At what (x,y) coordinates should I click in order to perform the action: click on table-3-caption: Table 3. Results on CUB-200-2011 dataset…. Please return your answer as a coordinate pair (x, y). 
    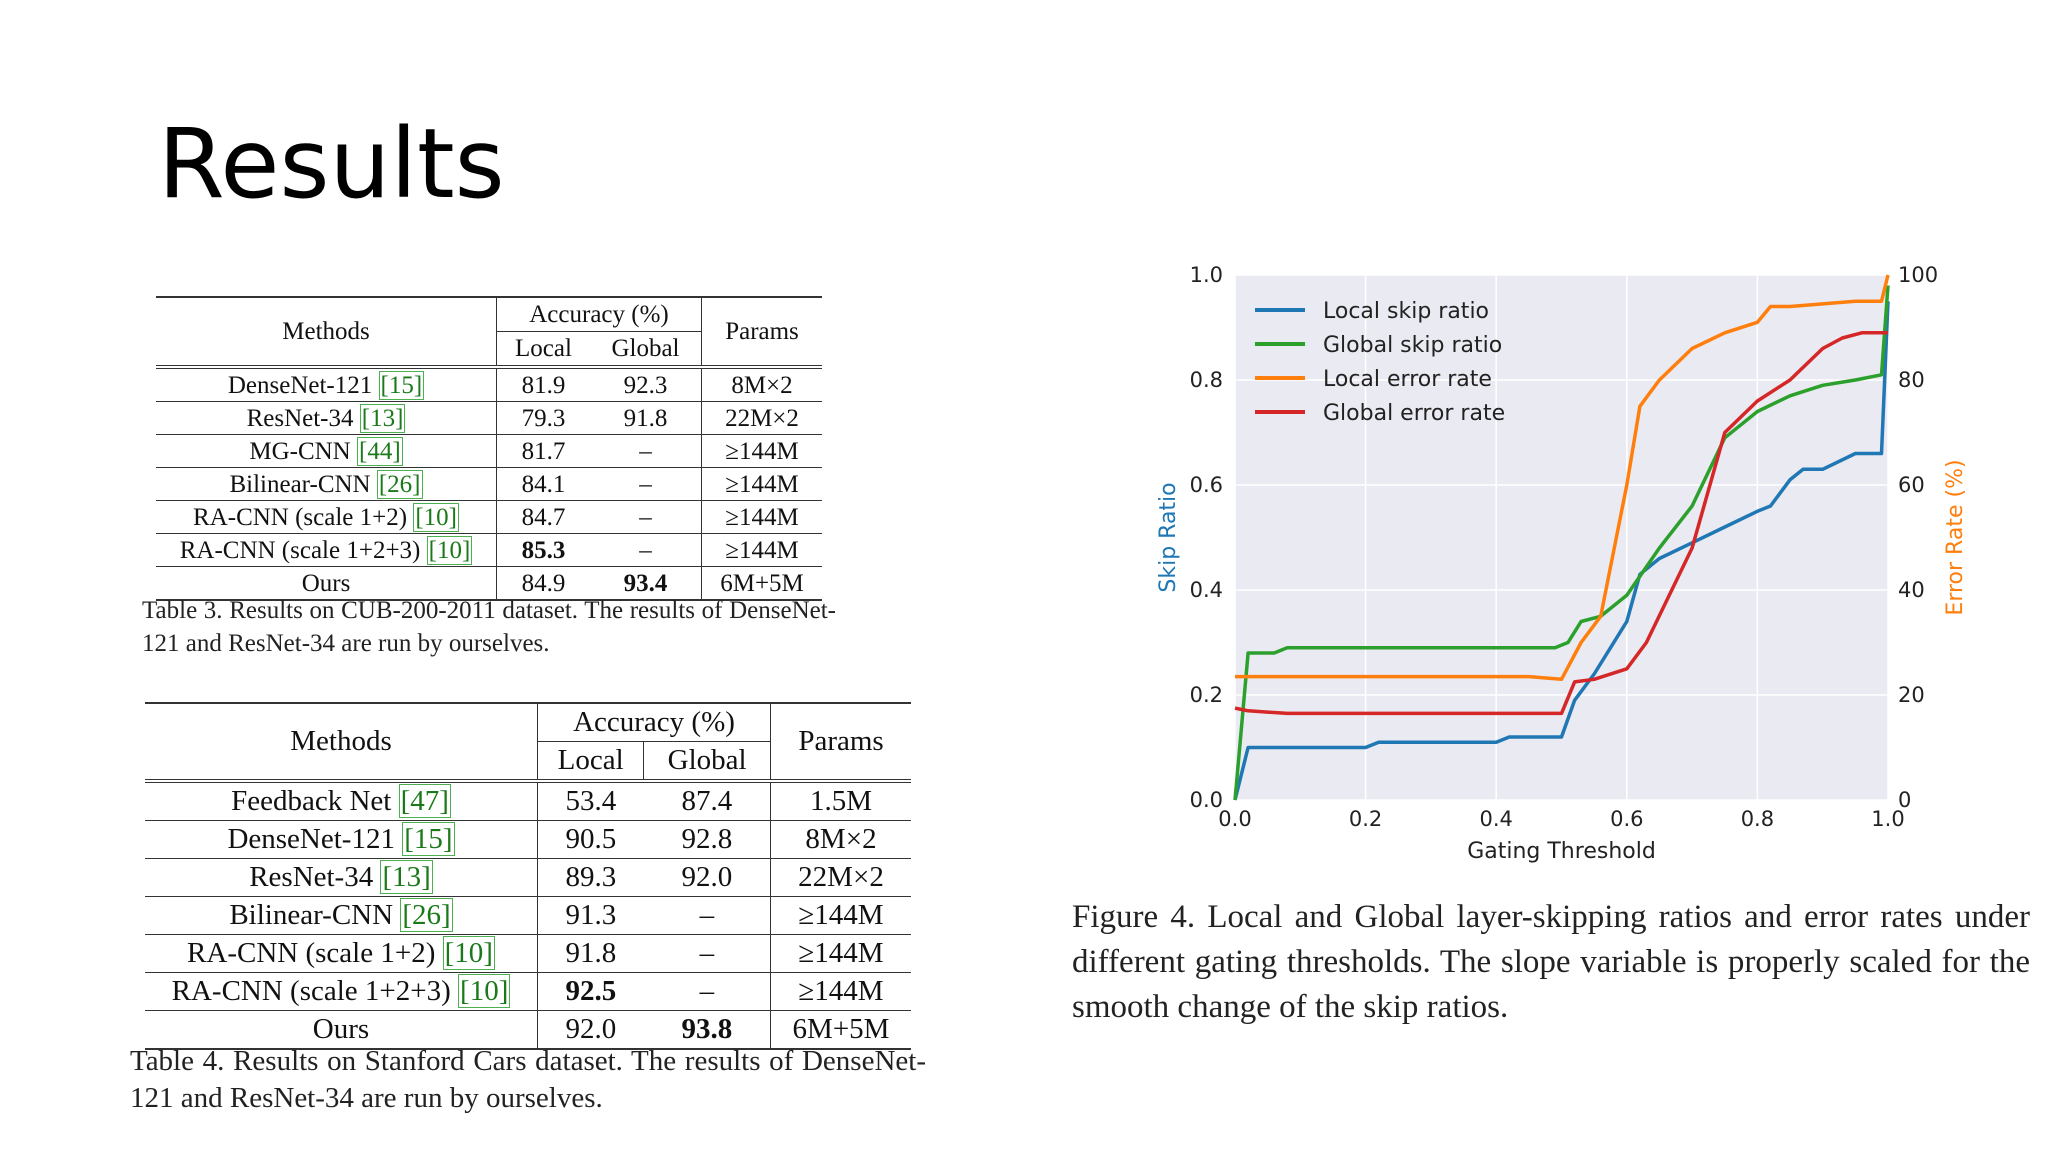
    Looking at the image, I should click on (489, 627).